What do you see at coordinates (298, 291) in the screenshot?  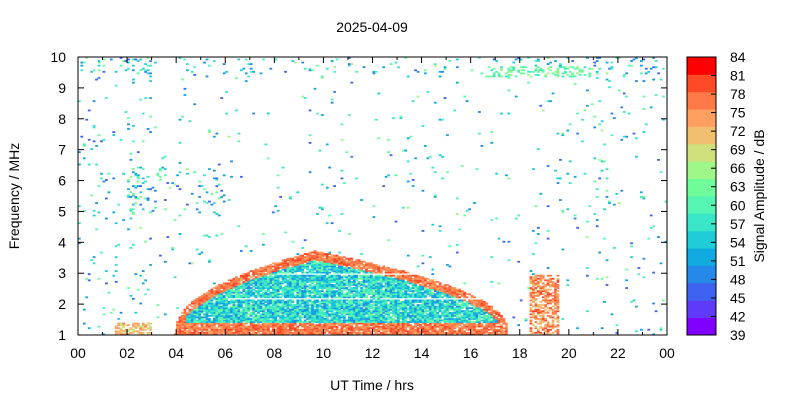 I see `heatmap-cell-2049` at bounding box center [298, 291].